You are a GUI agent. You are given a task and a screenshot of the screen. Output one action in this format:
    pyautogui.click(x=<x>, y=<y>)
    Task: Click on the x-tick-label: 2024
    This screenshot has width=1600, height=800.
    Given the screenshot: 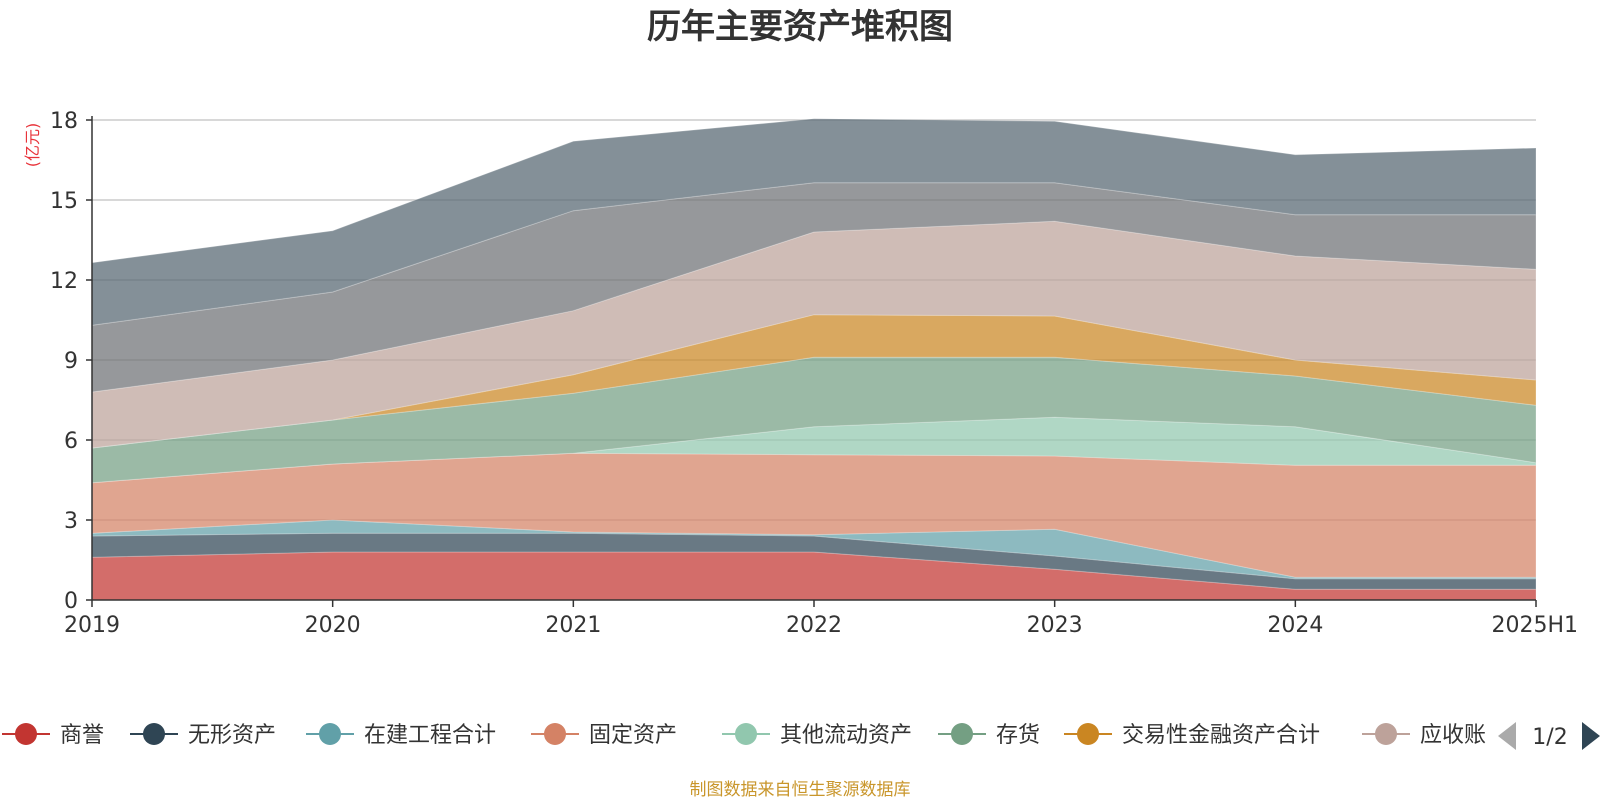 What is the action you would take?
    pyautogui.click(x=1295, y=625)
    